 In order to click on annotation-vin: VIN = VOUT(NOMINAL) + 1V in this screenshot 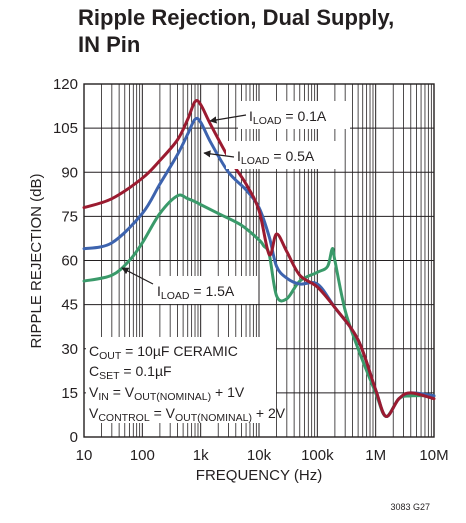, I will do `click(167, 393)`.